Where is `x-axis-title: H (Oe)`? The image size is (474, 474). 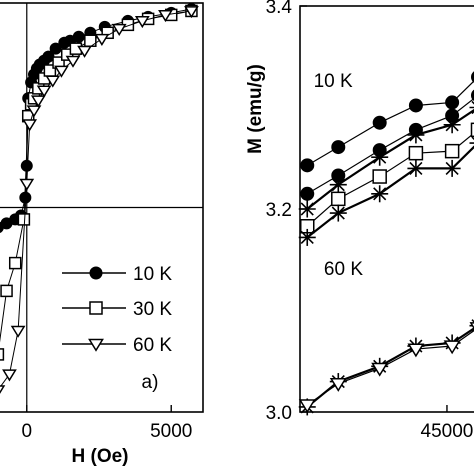
x-axis-title: H (Oe) is located at coordinates (100, 456).